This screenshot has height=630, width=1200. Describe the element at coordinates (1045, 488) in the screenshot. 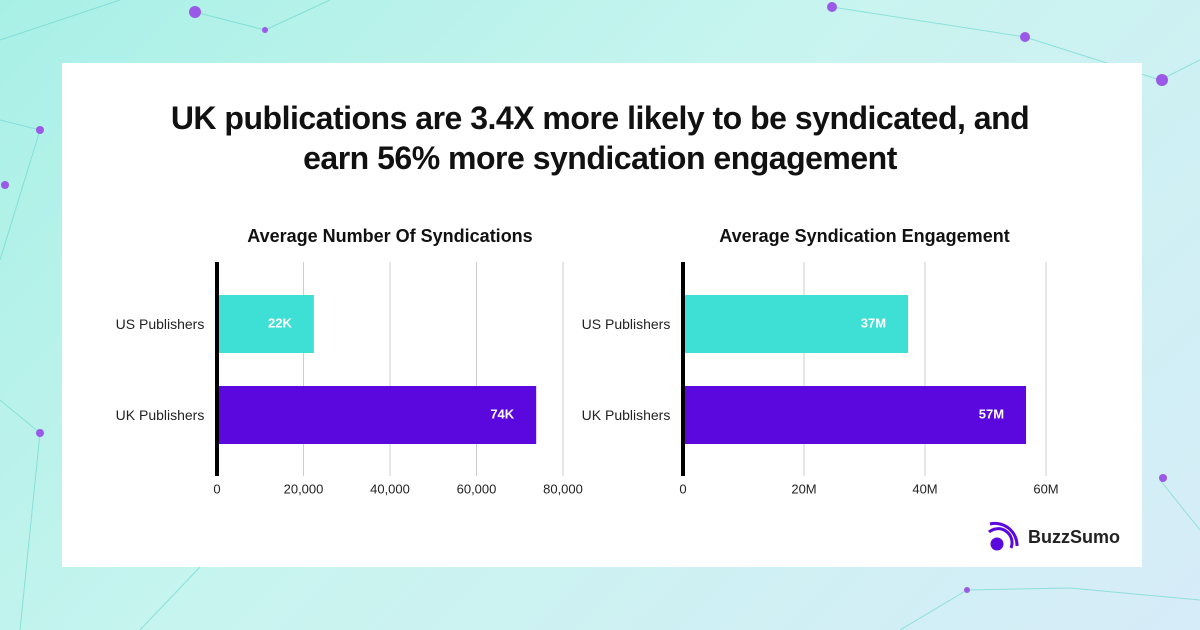

I see `x-tick-label: 60M` at that location.